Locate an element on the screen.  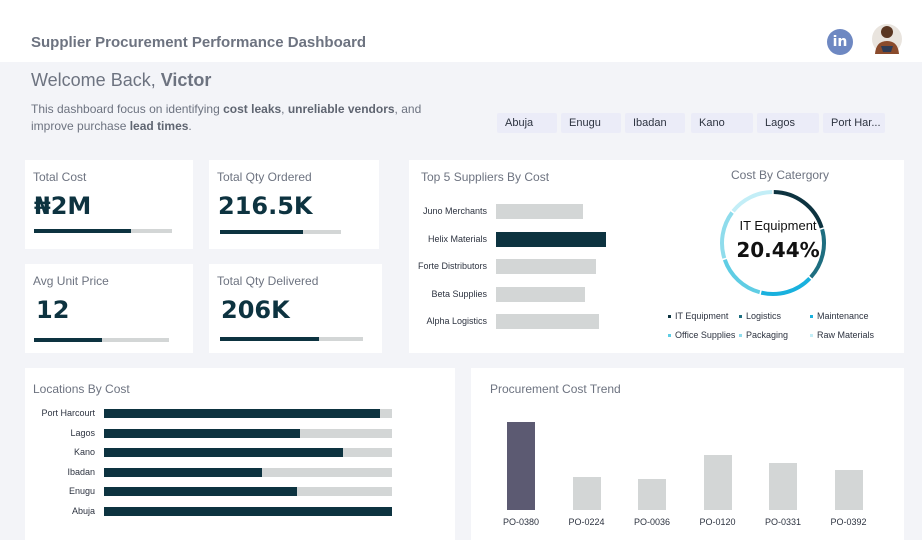
kpi-card-total-qty-delivered: Total Qty Delivered 206K is located at coordinates (295, 308).